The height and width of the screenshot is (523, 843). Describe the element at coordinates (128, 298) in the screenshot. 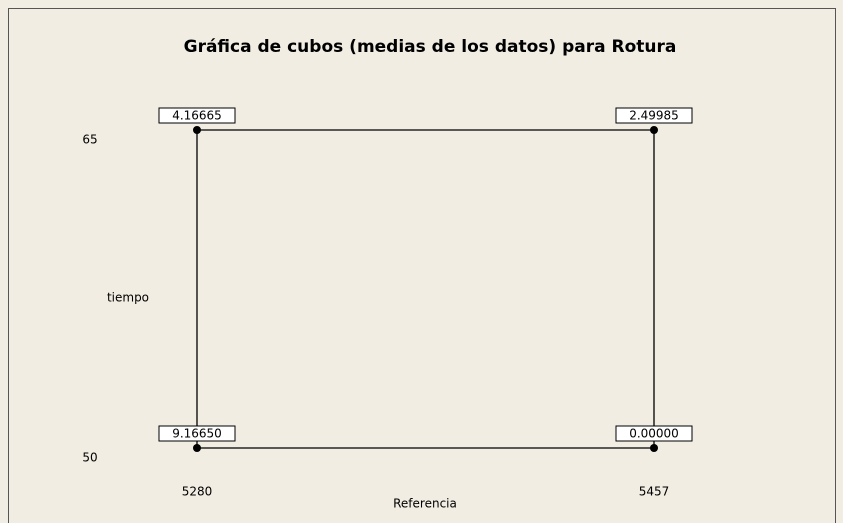

I see `y-axis-label: tiempo` at that location.